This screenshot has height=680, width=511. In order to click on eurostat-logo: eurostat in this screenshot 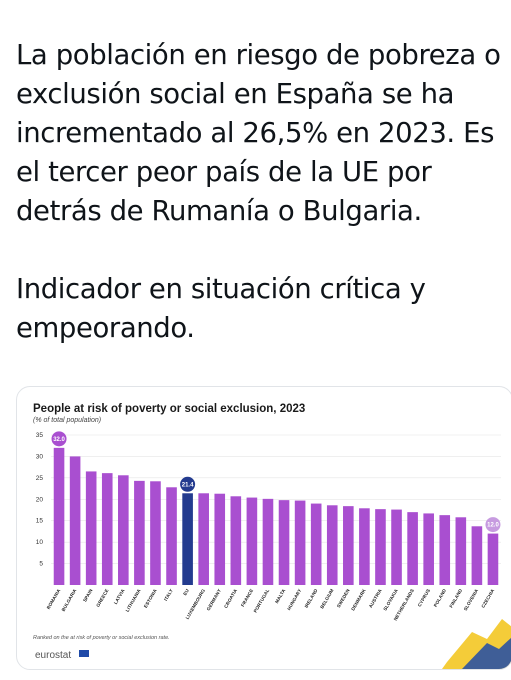, I will do `click(62, 655)`.